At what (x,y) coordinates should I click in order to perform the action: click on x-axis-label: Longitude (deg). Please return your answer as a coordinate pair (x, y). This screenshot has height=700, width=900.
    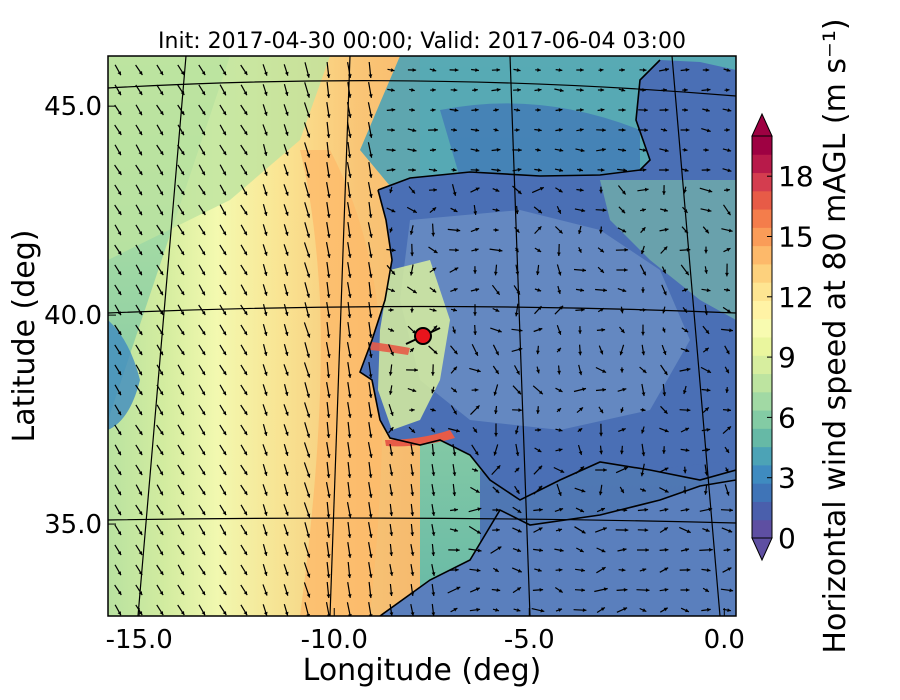
    Looking at the image, I should click on (422, 670).